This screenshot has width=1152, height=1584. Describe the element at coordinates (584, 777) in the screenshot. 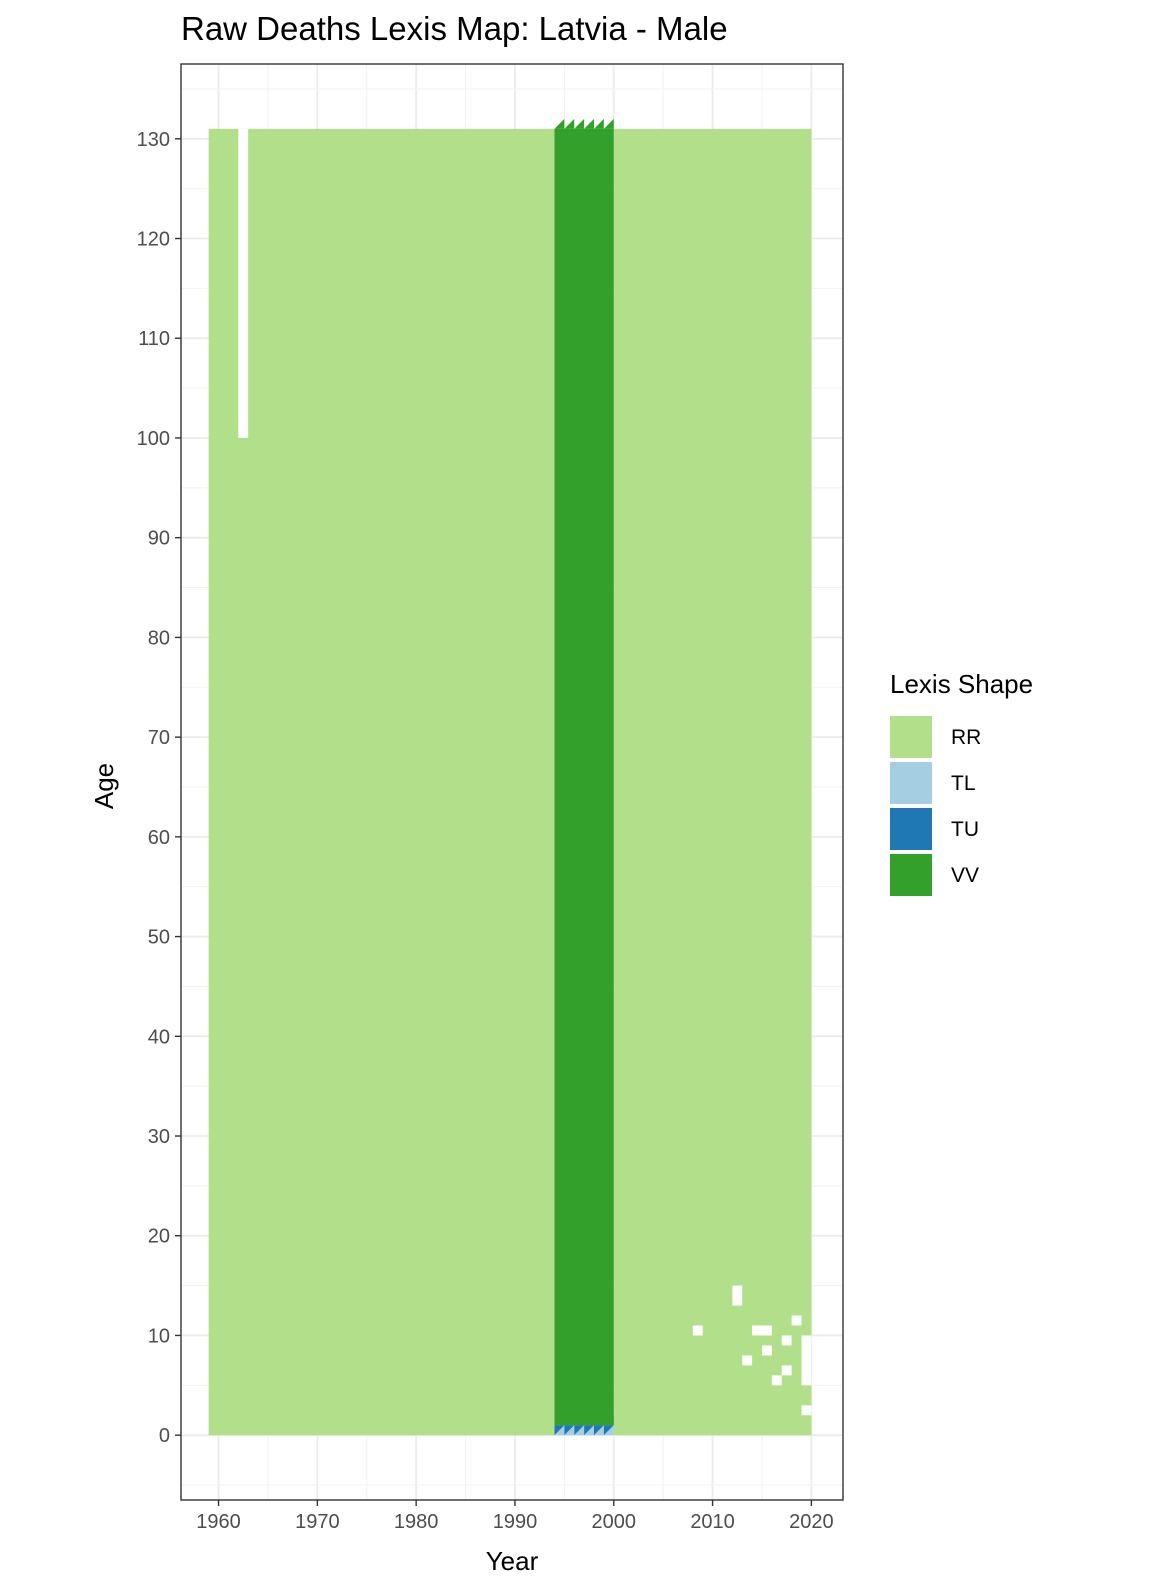

I see `cell-vv` at that location.